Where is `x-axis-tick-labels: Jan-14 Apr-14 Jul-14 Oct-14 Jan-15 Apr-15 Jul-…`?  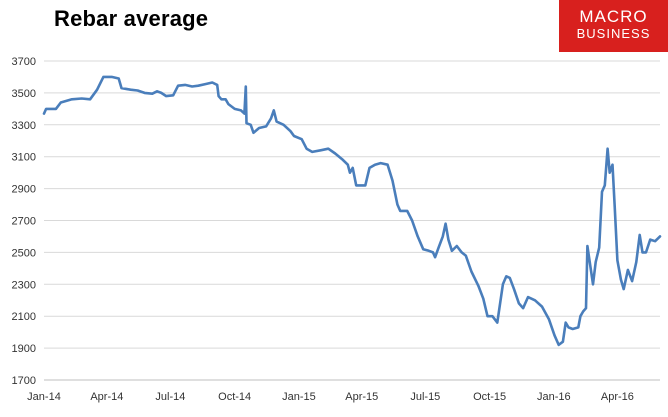
x-axis-tick-labels: Jan-14 Apr-14 Jul-14 Oct-14 Jan-15 Apr-15 Jul-… is located at coordinates (330, 397).